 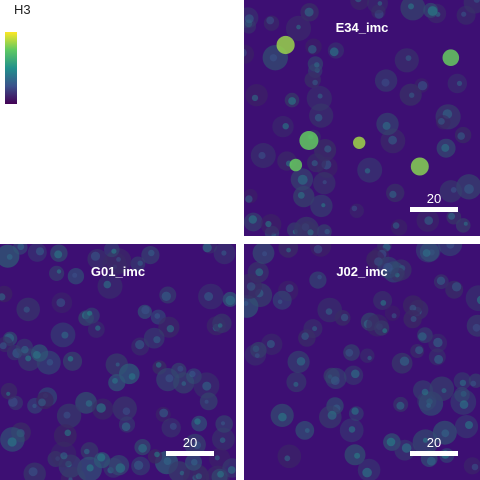 I want to click on colorbar-title: H3, so click(x=22, y=9).